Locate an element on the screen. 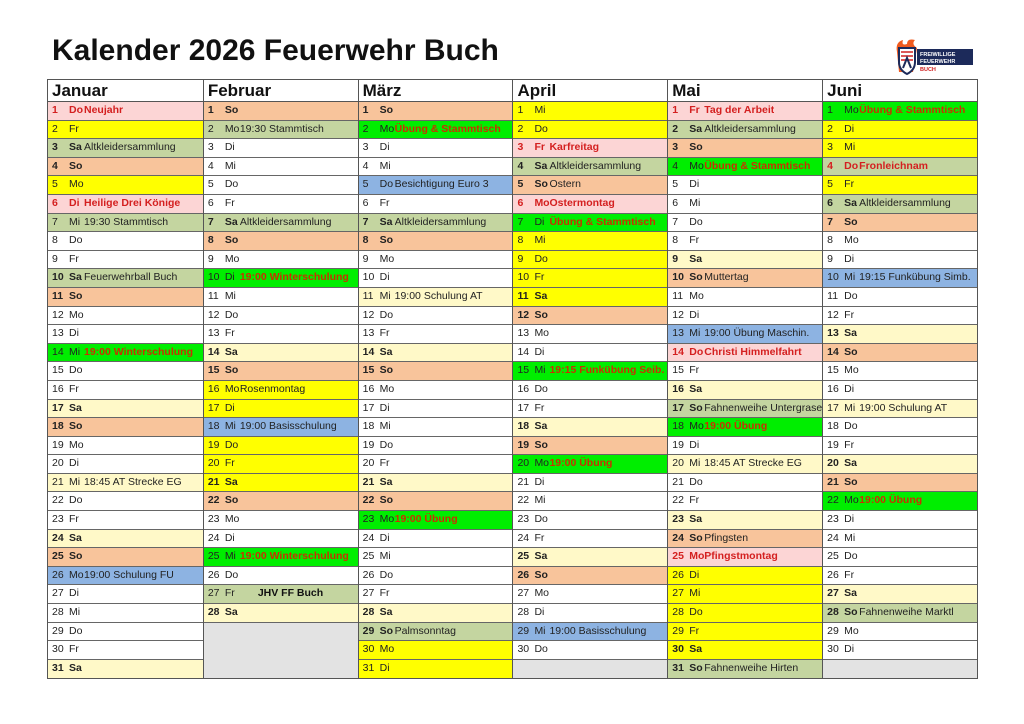 This screenshot has width=1024, height=724. day-cell: 1 Fr Tag der Arbeit is located at coordinates (745, 111).